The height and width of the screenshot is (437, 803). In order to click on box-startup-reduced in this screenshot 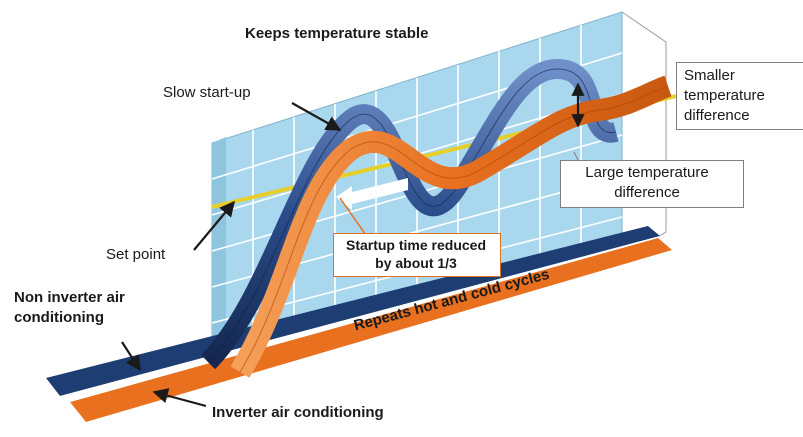, I will do `click(417, 255)`.